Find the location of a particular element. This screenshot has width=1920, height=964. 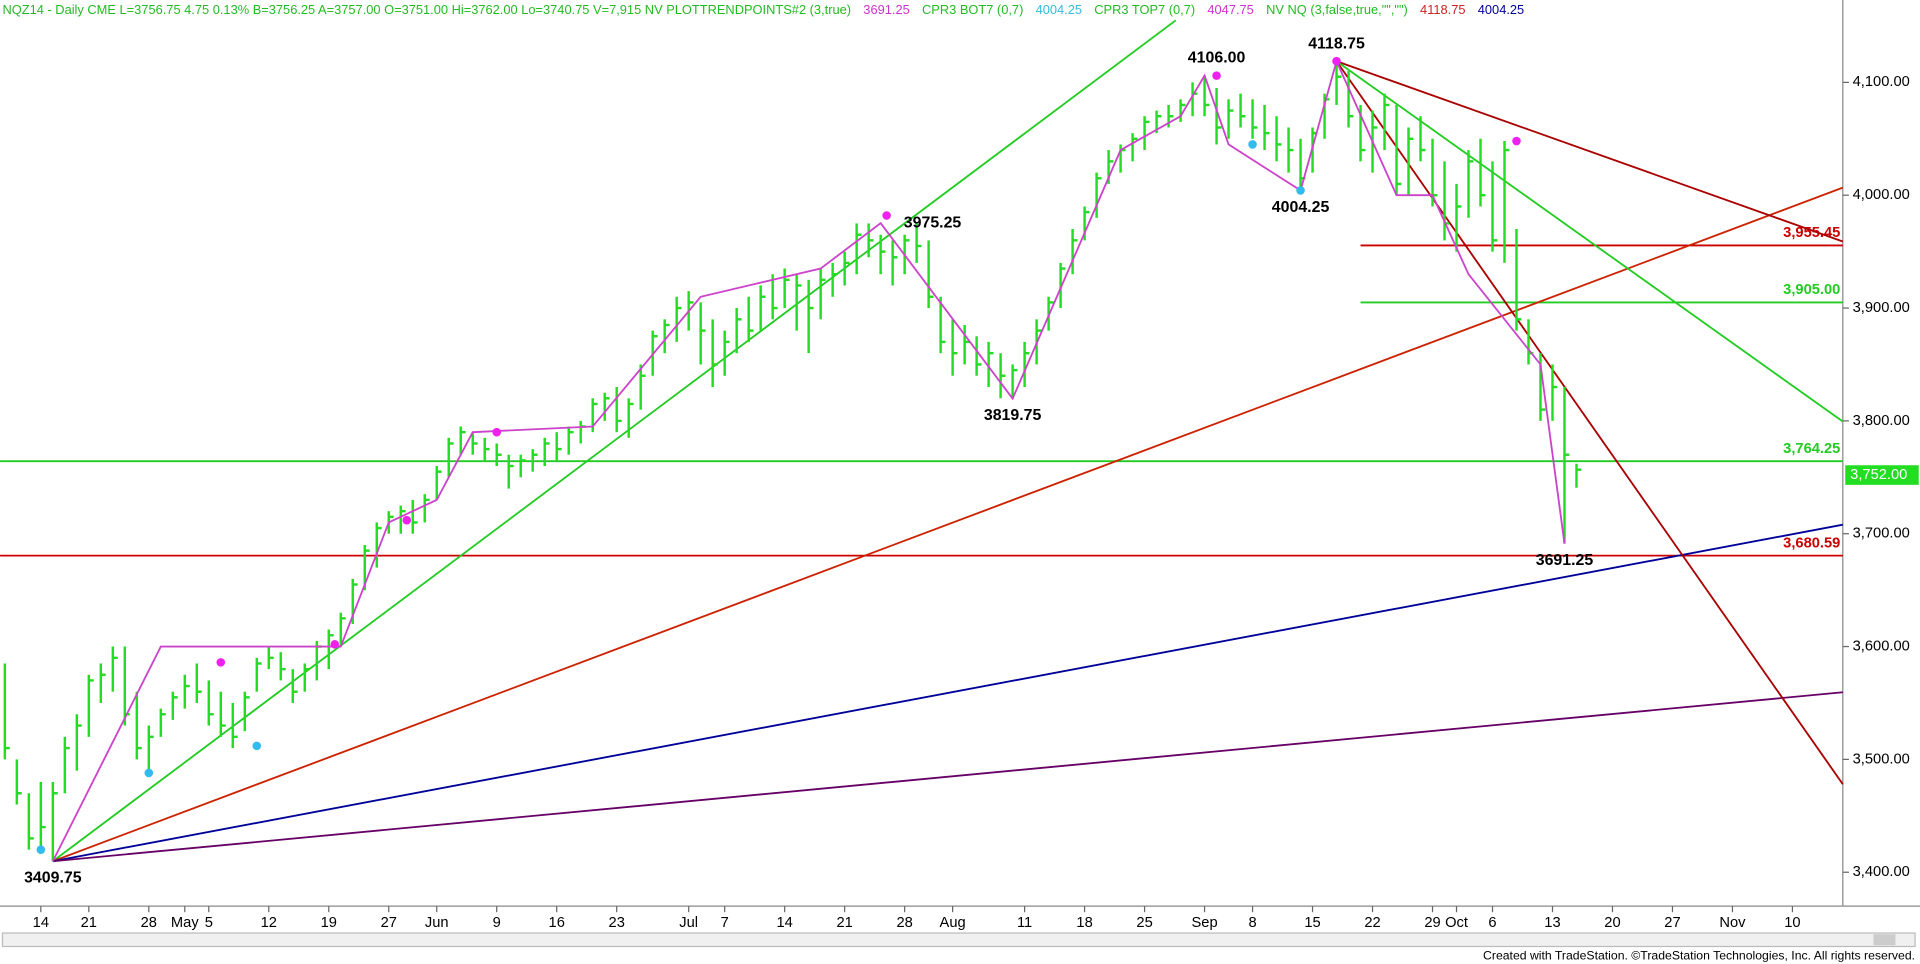

x-tick-label: 23 is located at coordinates (617, 923).